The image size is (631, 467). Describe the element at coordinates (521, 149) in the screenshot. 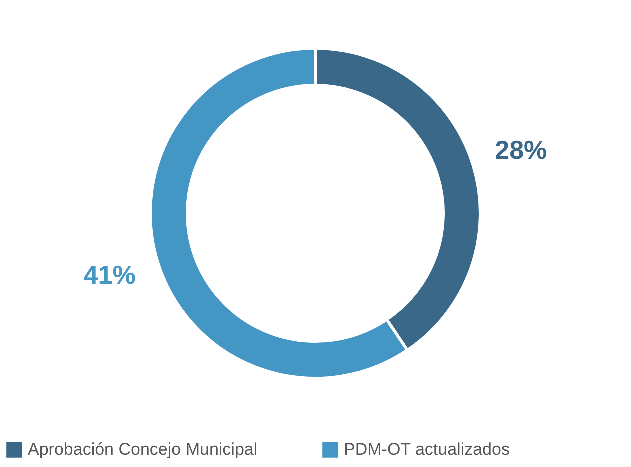

I see `data-label: 28%` at that location.